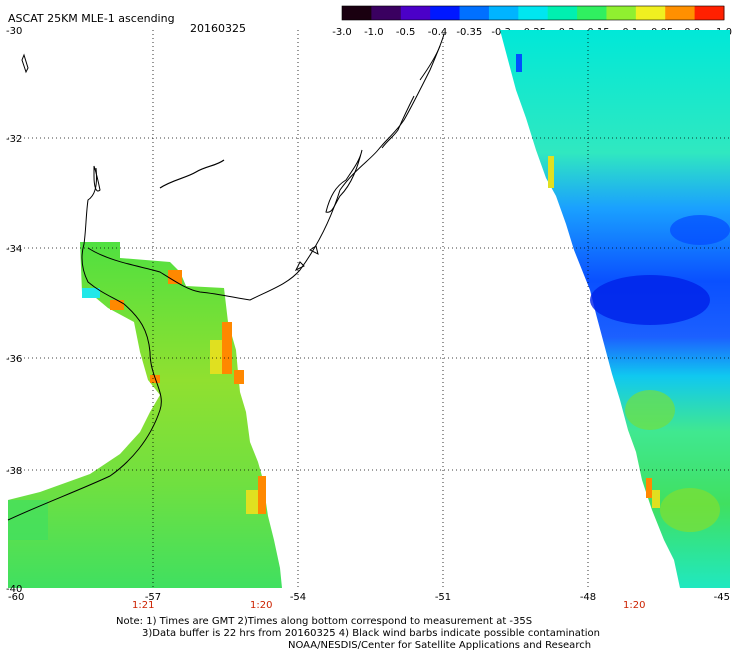  Describe the element at coordinates (369, 597) in the screenshot. I see `longitude-labels: -60 -57 -54 -51 -48 -45` at that location.